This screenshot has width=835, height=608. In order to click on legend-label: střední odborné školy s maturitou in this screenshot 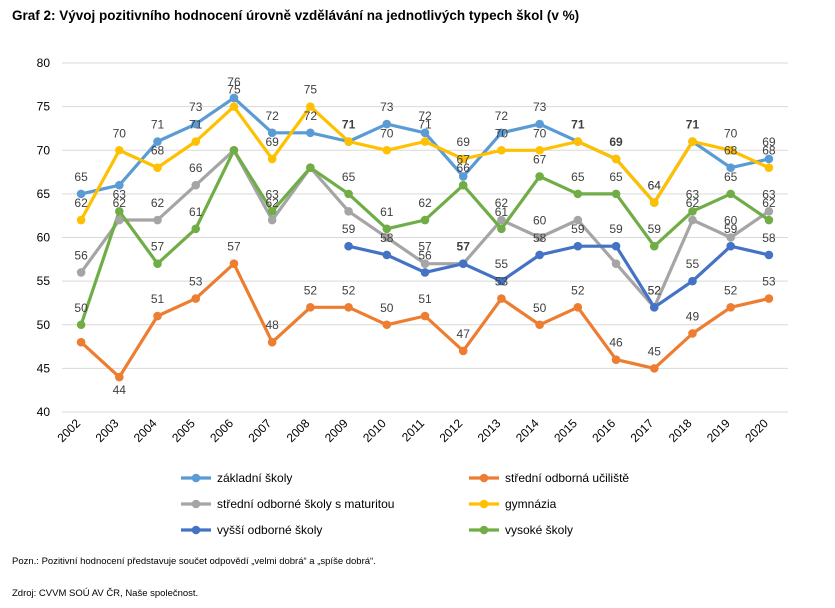, I will do `click(305, 504)`.